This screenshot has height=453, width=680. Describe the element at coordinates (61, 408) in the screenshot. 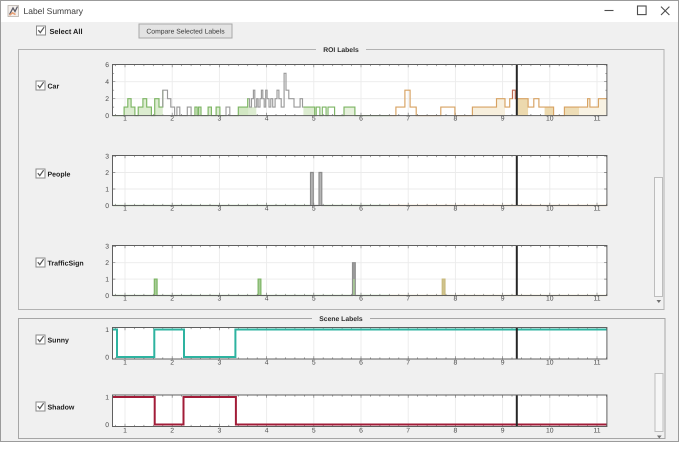

I see `svg-text: Shadow` at that location.